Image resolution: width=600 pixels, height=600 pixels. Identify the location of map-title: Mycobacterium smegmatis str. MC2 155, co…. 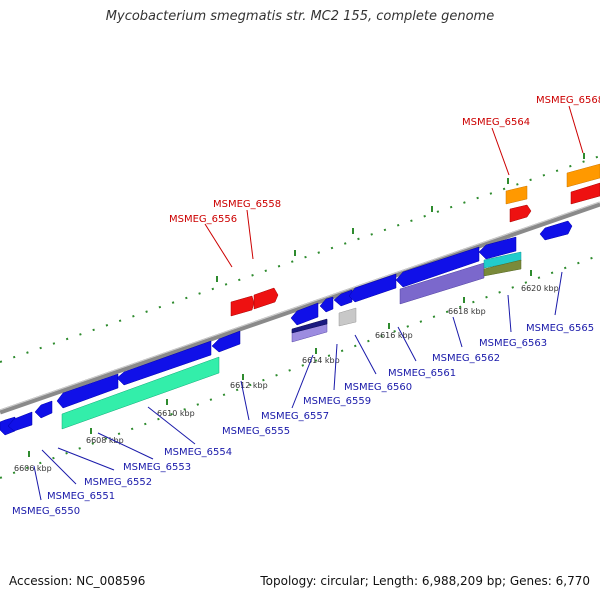
(300, 16).